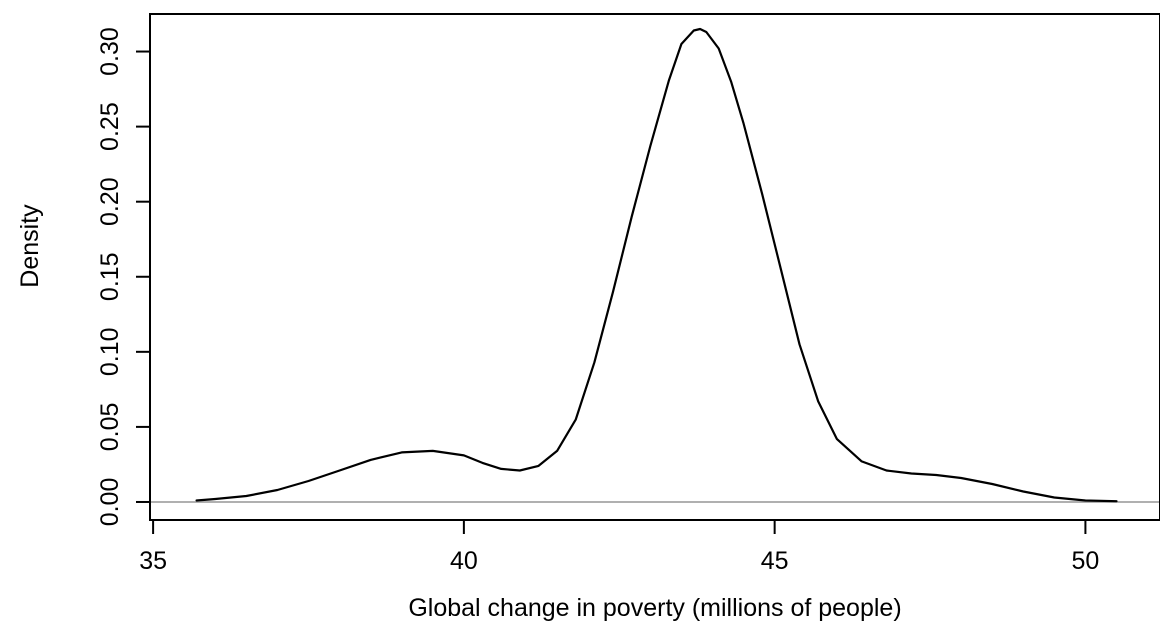  What do you see at coordinates (110, 502) in the screenshot?
I see `y-tick-label: 0.00` at bounding box center [110, 502].